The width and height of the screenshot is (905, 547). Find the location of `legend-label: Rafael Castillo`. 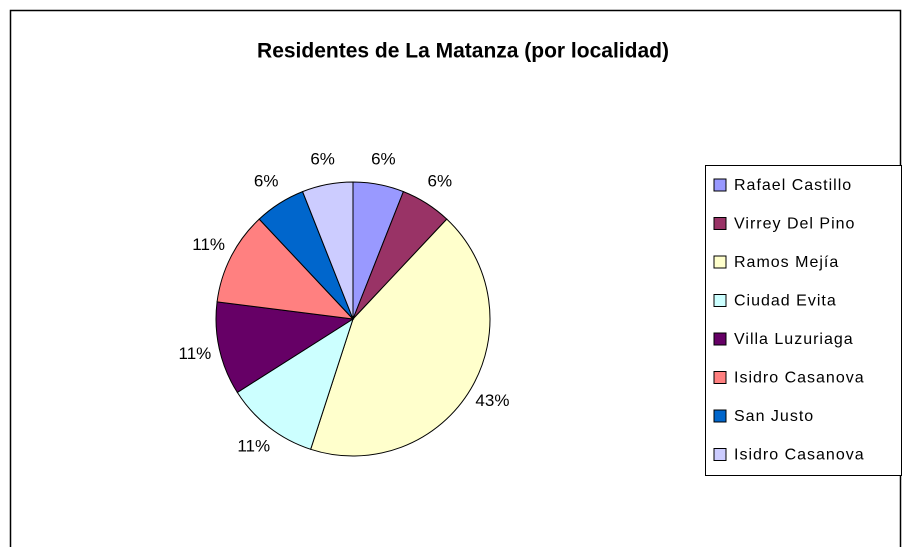

legend-label: Rafael Castillo is located at coordinates (793, 185).